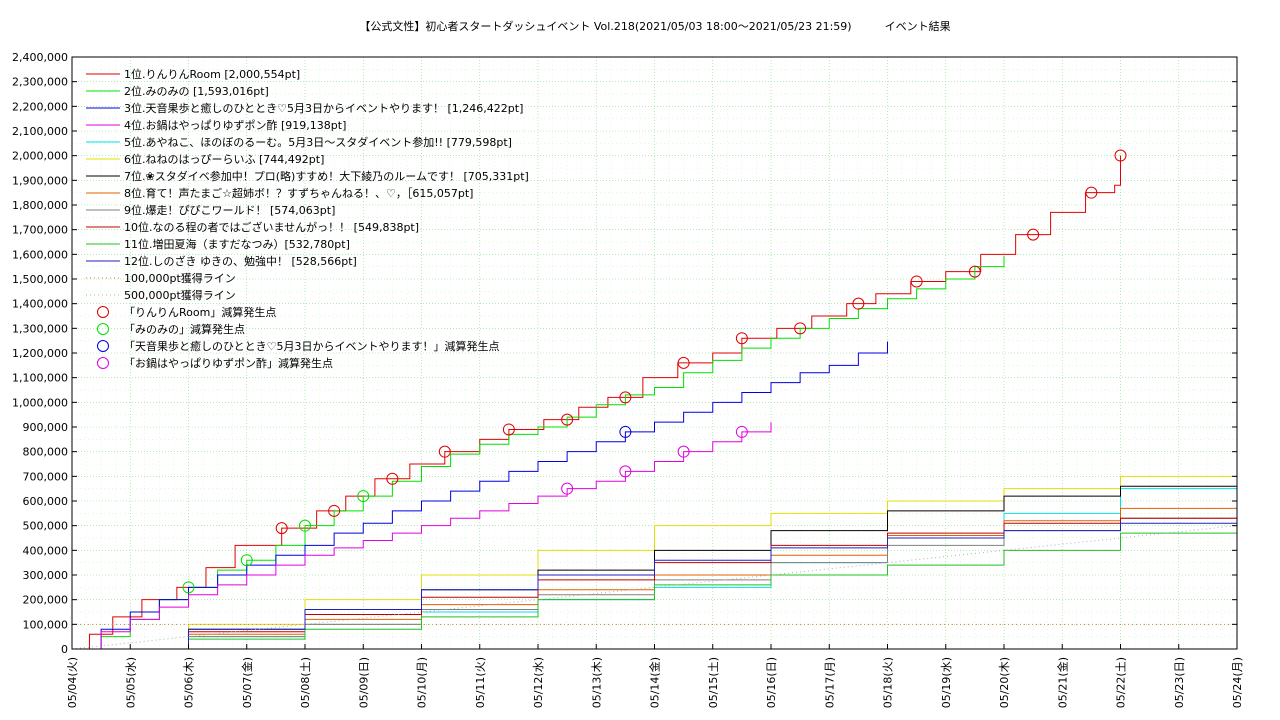 The image size is (1280, 720). What do you see at coordinates (46, 600) in the screenshot?
I see `y-tick-label: 200,000` at bounding box center [46, 600].